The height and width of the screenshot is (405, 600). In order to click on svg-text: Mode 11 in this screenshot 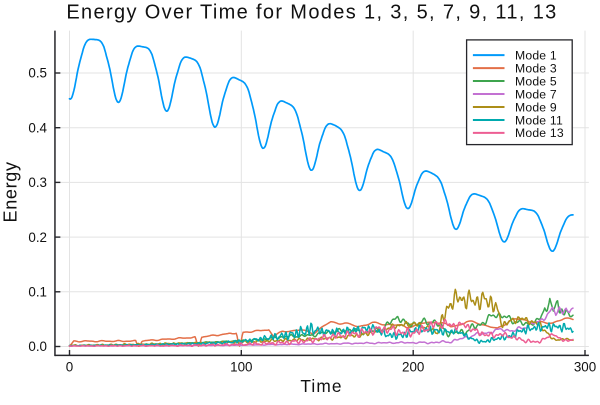, I will do `click(539, 120)`.